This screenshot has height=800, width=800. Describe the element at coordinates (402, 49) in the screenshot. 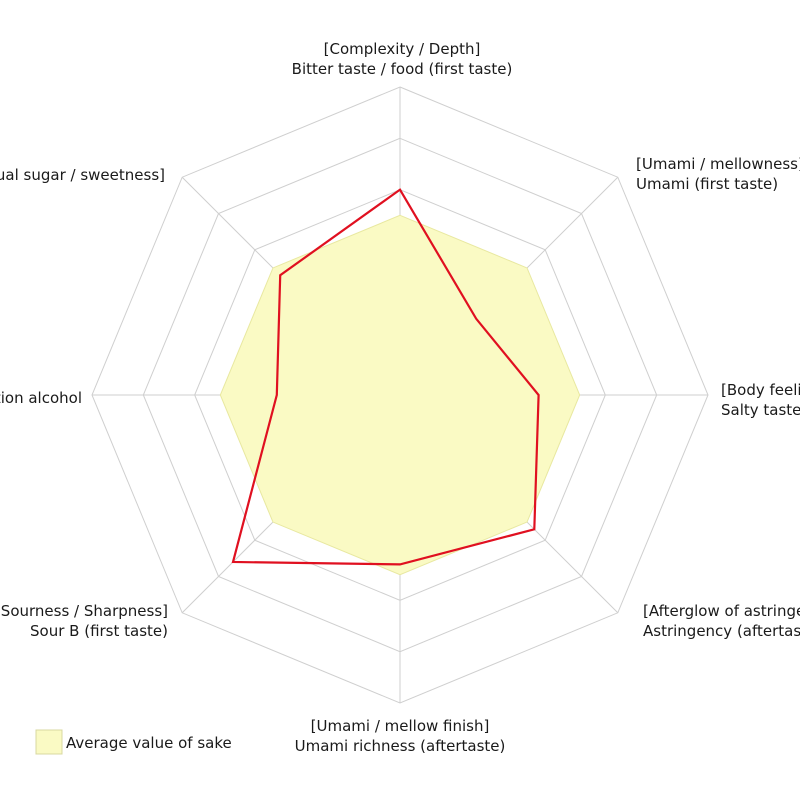

I see `axis-label: [Complexity / Depth]` at that location.